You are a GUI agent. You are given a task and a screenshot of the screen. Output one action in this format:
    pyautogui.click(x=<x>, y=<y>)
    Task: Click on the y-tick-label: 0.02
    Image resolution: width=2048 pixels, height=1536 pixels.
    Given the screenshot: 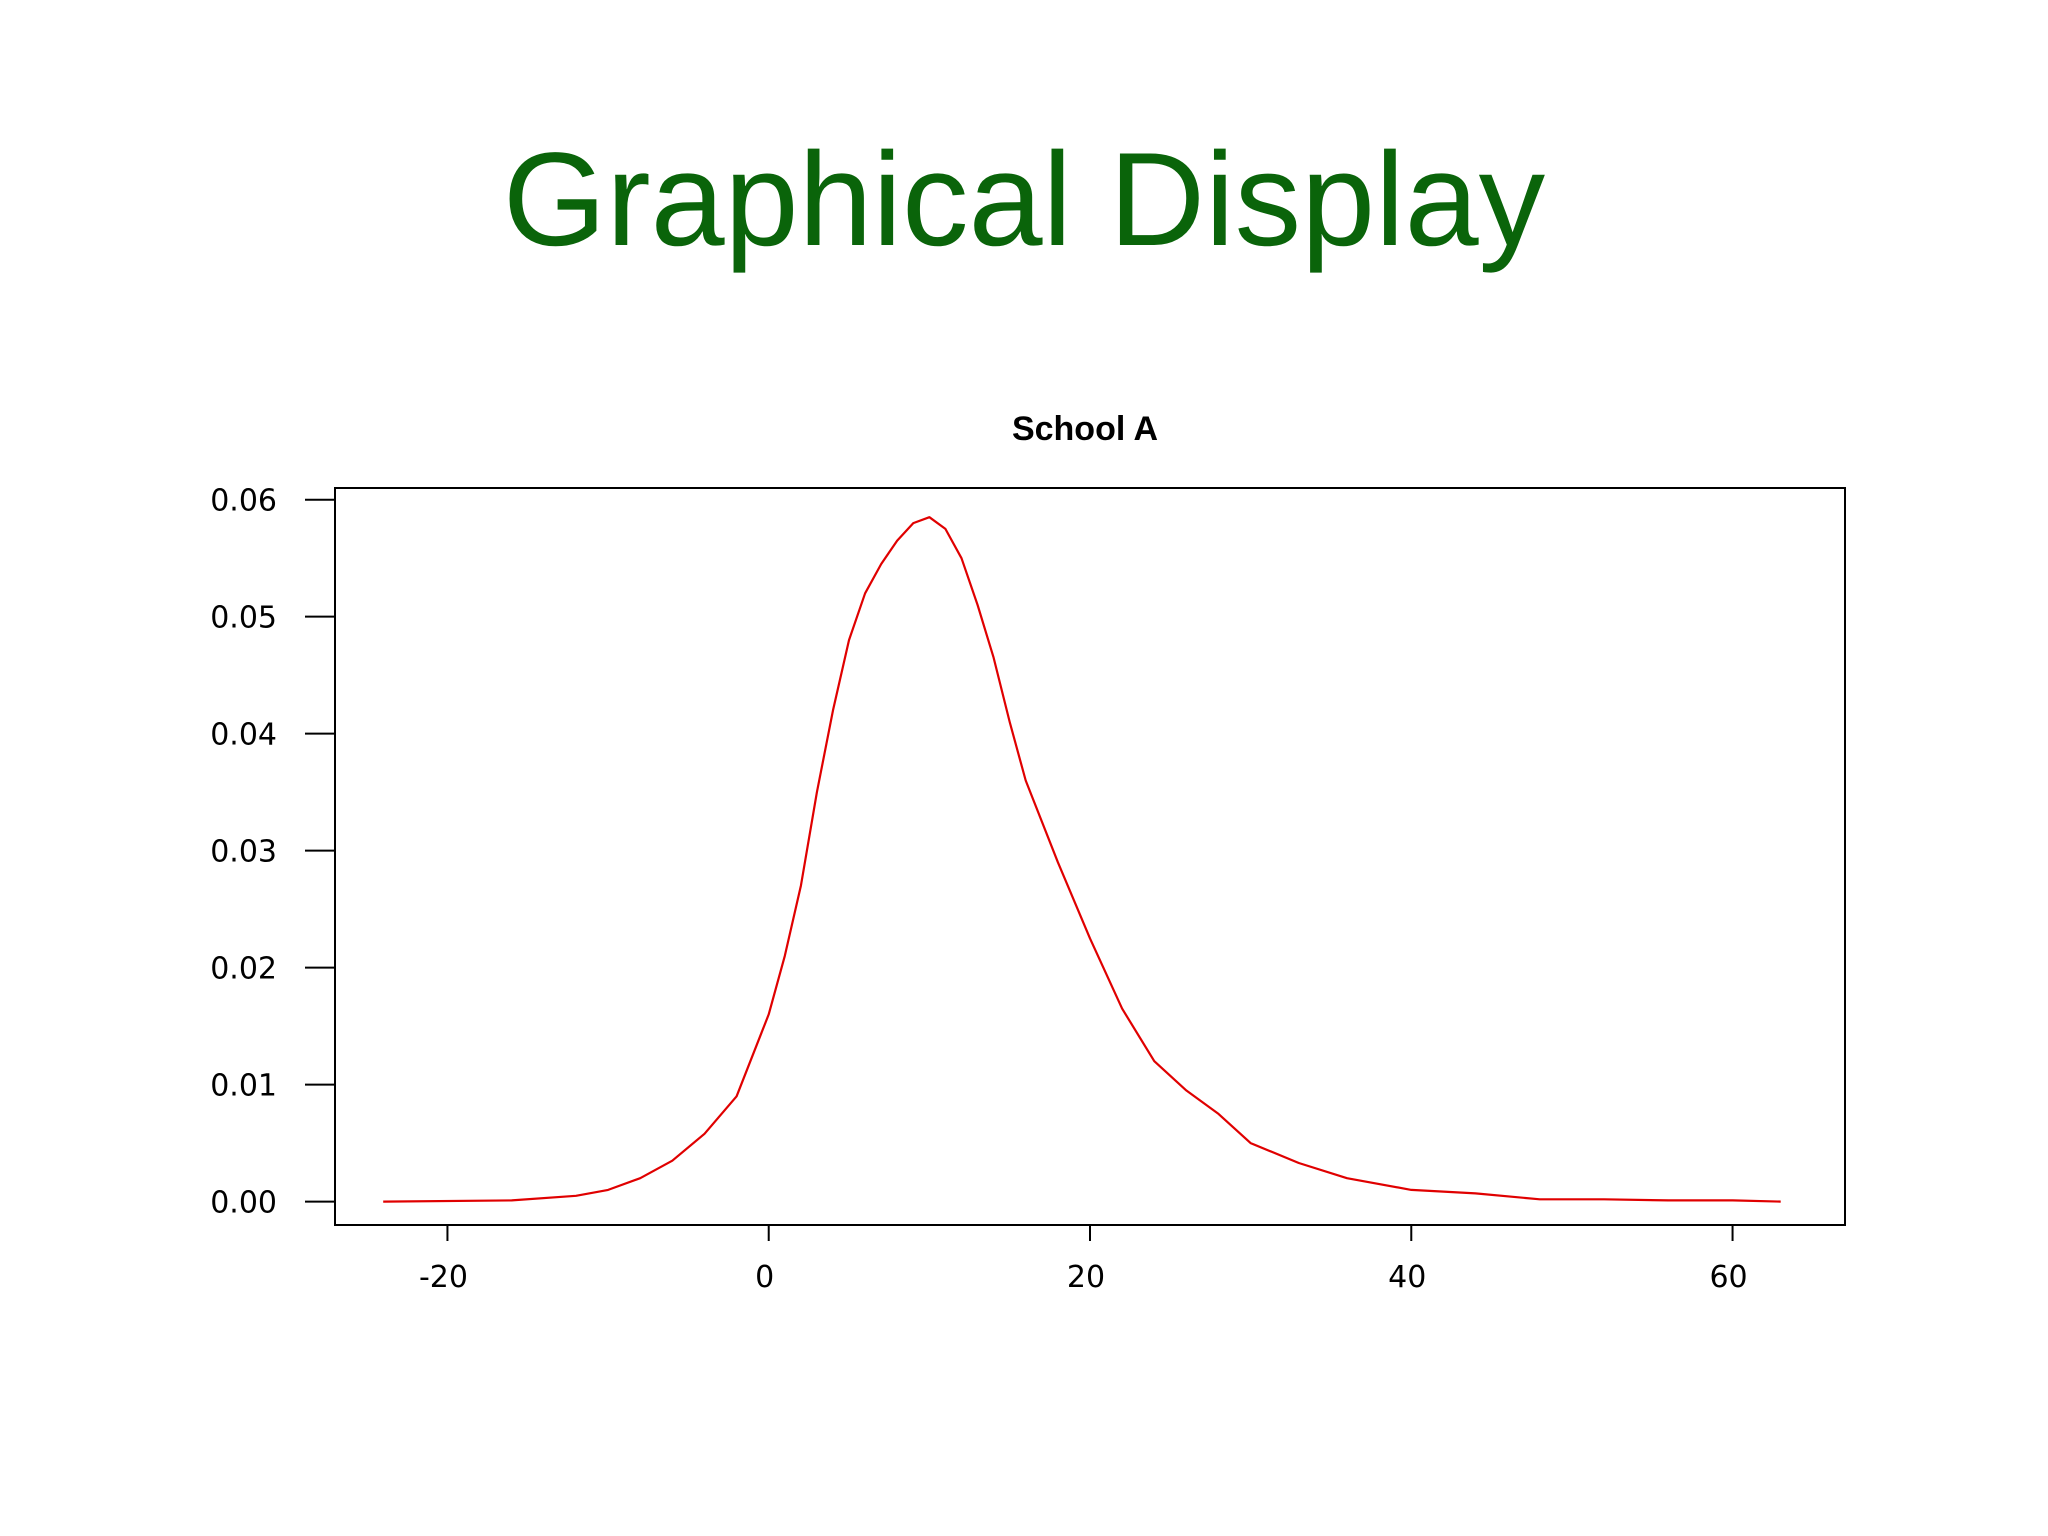 What is the action you would take?
    pyautogui.click(x=243, y=969)
    